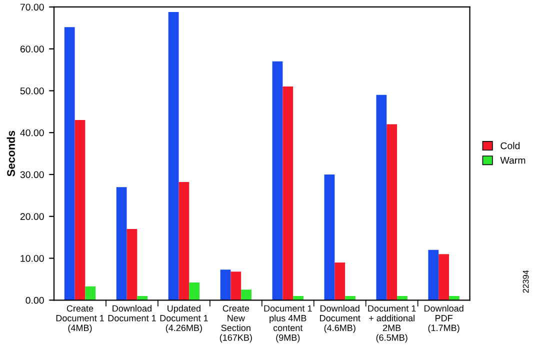 This screenshot has height=349, width=540. What do you see at coordinates (32, 132) in the screenshot?
I see `y-tick-label: 40.00` at bounding box center [32, 132].